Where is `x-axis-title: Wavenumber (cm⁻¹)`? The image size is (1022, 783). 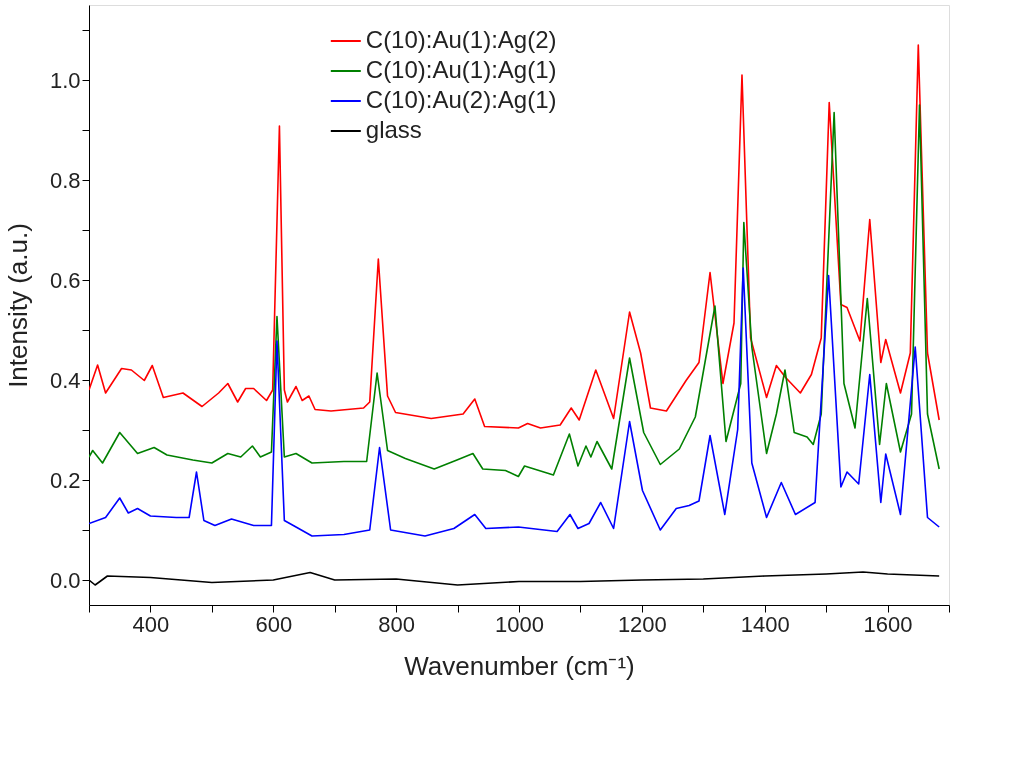 x-axis-title: Wavenumber (cm⁻¹) is located at coordinates (519, 665).